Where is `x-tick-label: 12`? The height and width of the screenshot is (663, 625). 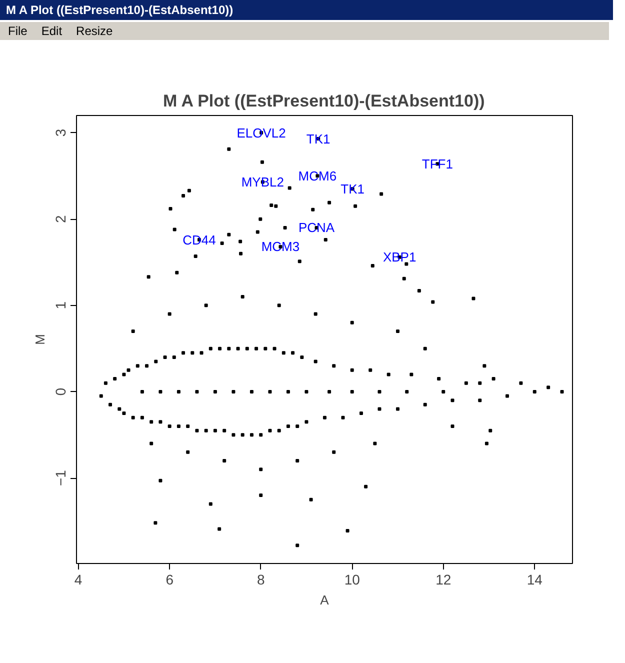
x-tick-label: 12 is located at coordinates (444, 580).